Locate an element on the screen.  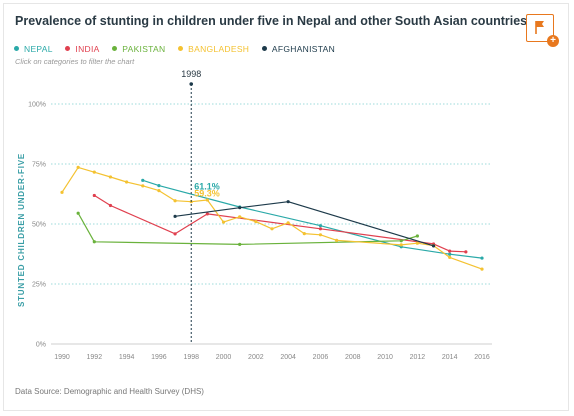
legend-item-nepal: NEPAL is located at coordinates (33, 49).